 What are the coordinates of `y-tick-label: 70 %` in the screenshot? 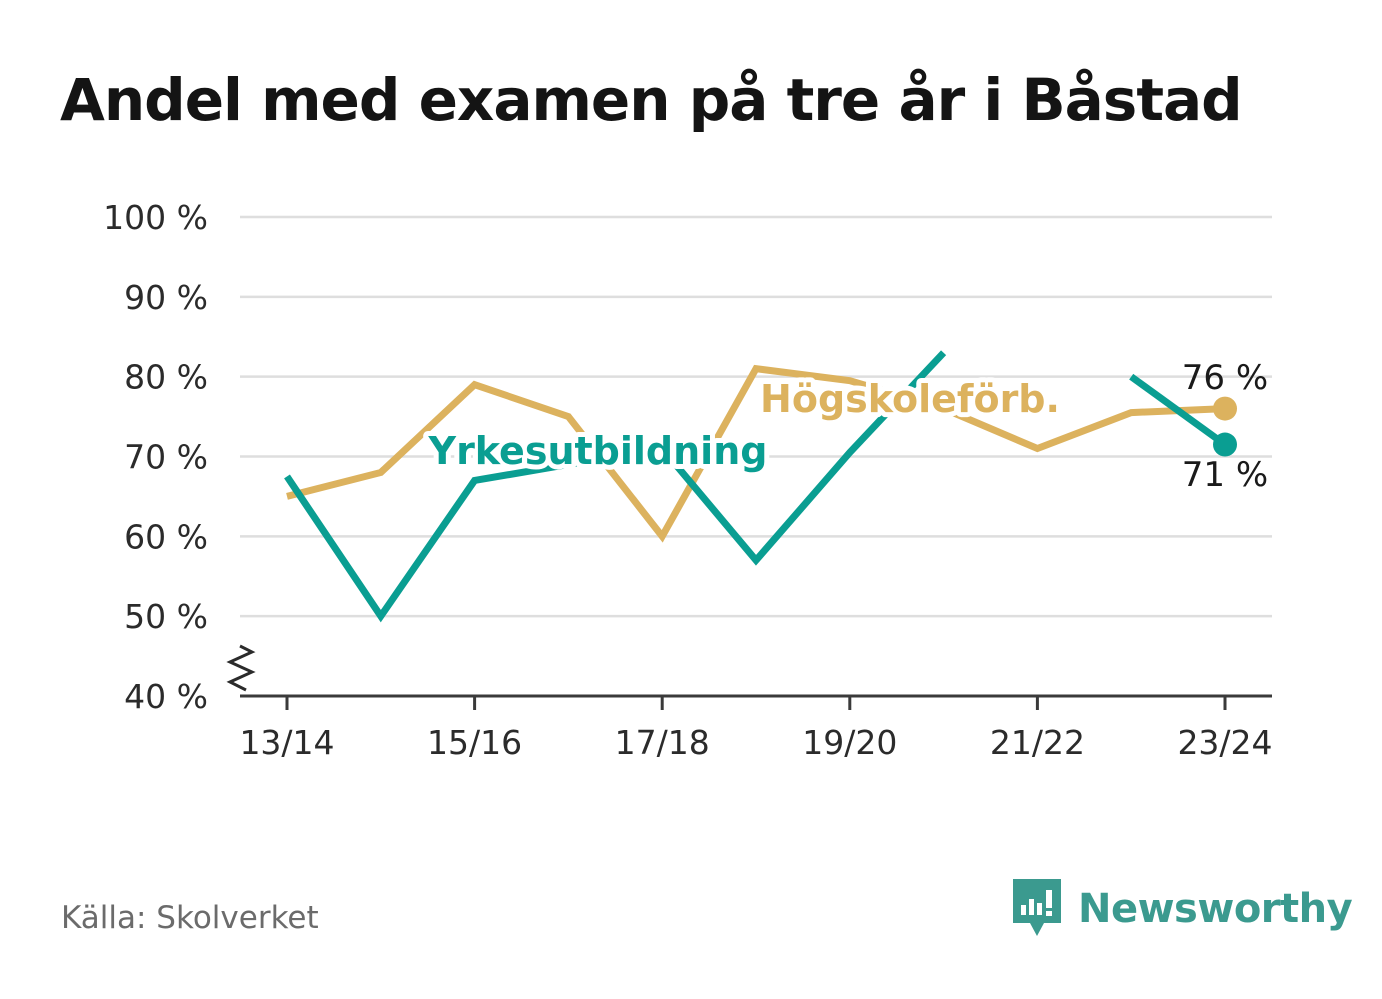 It's located at (166, 457).